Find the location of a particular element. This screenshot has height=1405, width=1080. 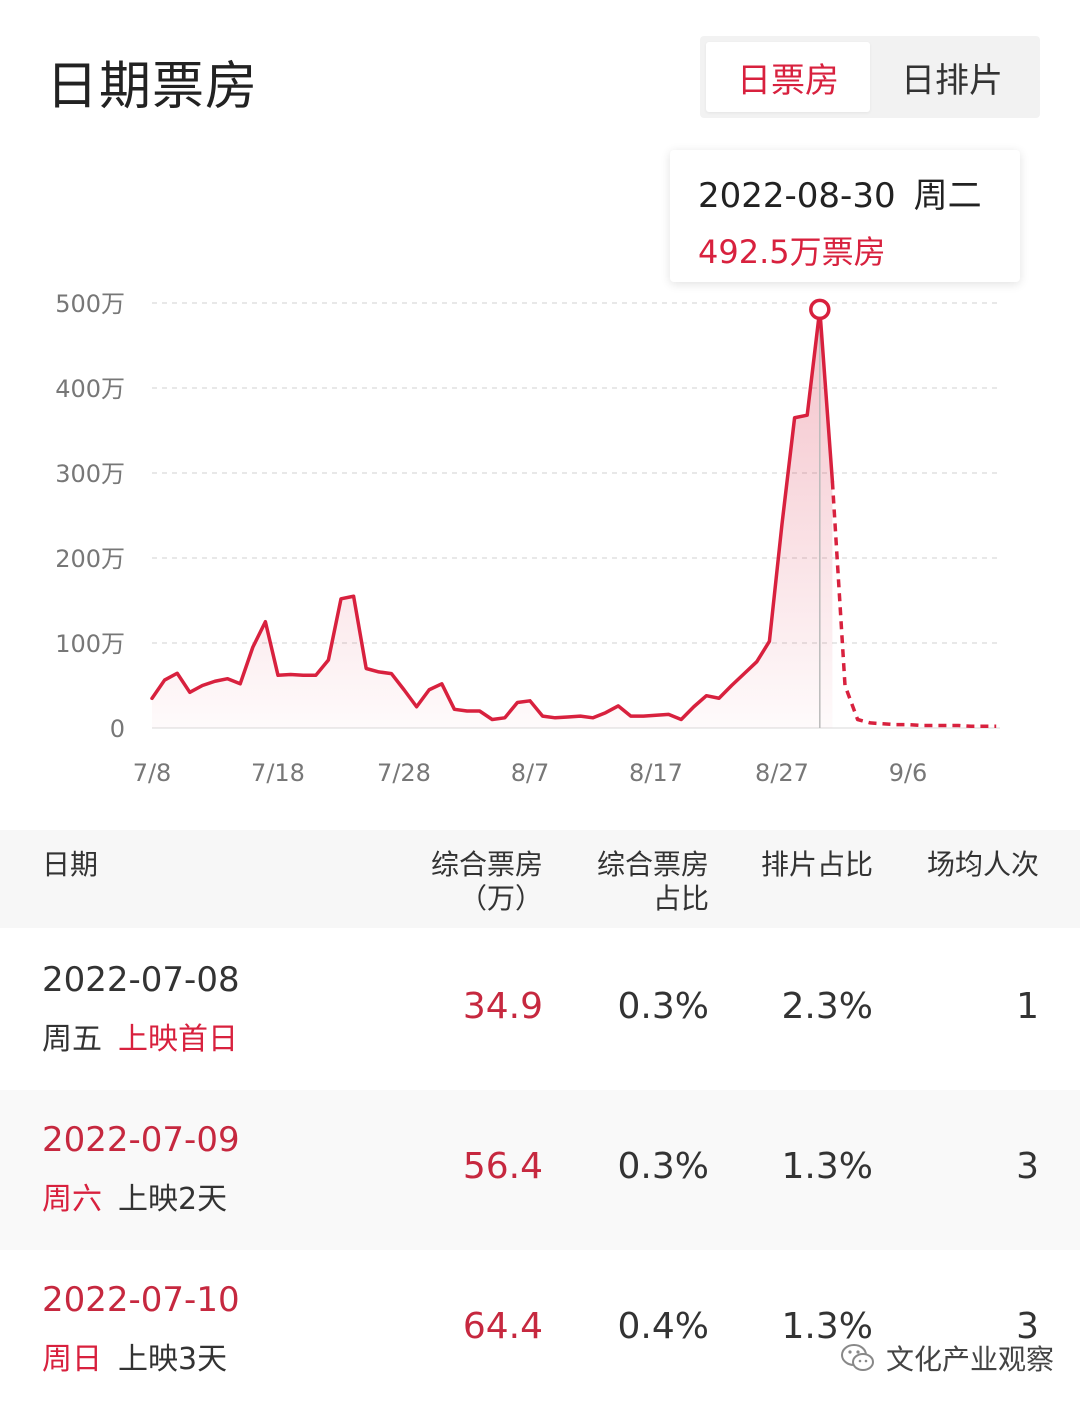

chart-tooltip: 2022-08-30 周二 492.5万票房 is located at coordinates (845, 216).